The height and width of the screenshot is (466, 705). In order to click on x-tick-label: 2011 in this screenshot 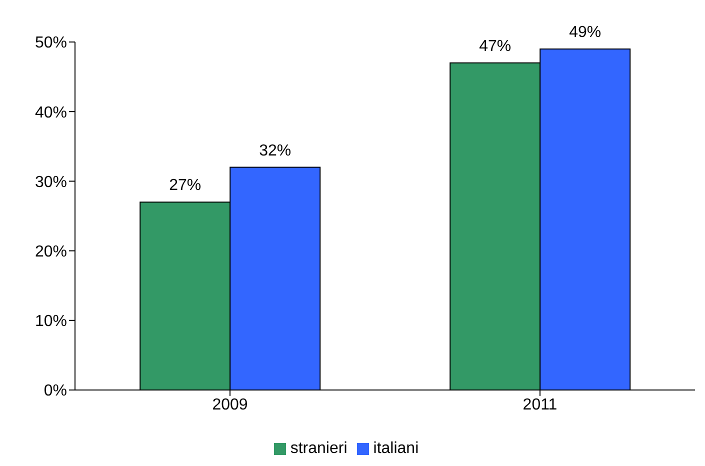, I will do `click(540, 405)`.